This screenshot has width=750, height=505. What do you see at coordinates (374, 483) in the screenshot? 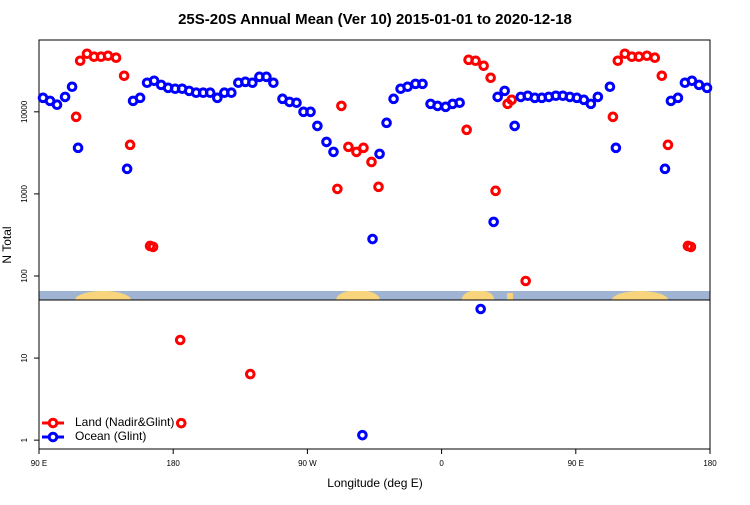
I see `x-axis-label: Longitude (deg E)` at bounding box center [374, 483].